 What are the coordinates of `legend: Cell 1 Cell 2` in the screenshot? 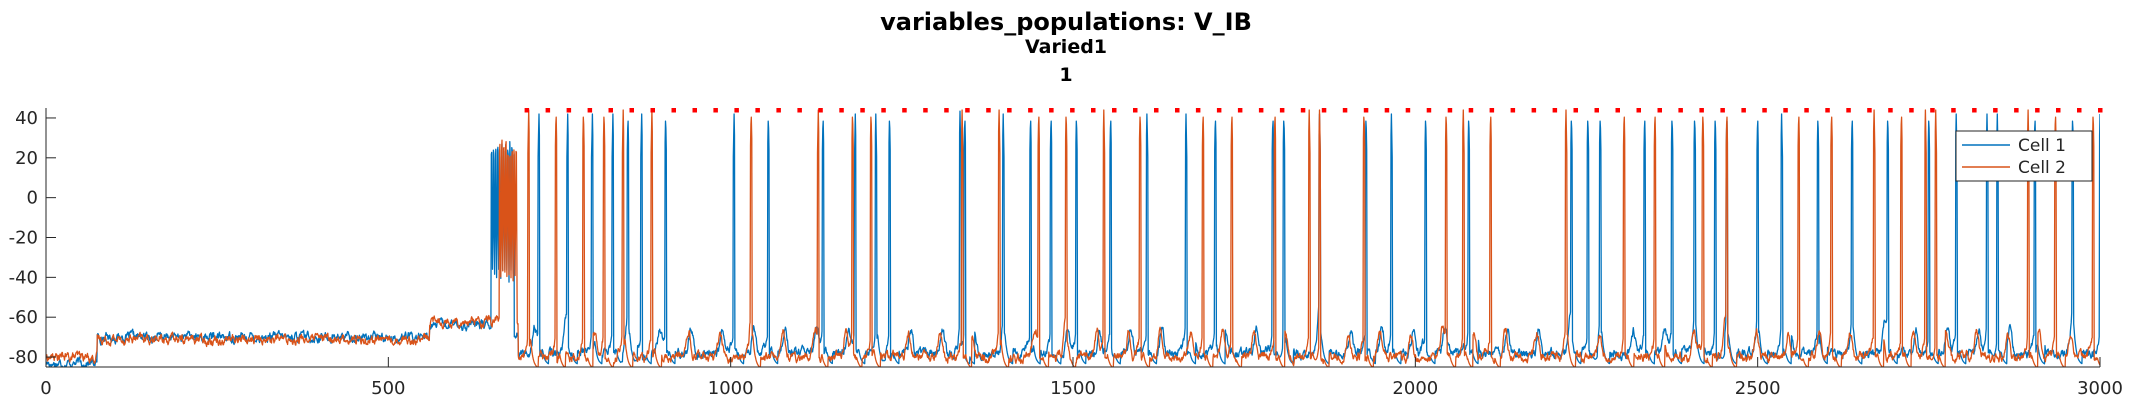 It's located at (2024, 156).